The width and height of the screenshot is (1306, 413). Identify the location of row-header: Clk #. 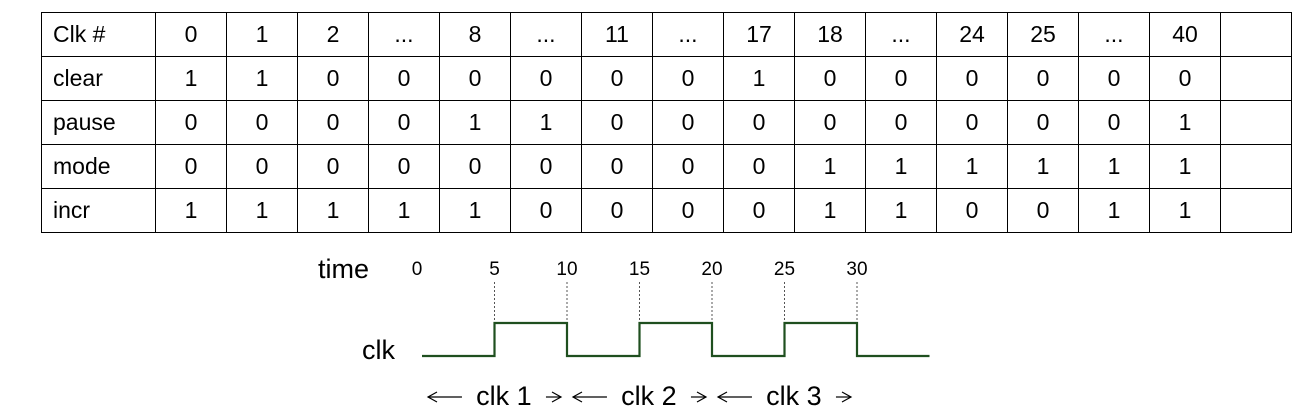
(98, 34).